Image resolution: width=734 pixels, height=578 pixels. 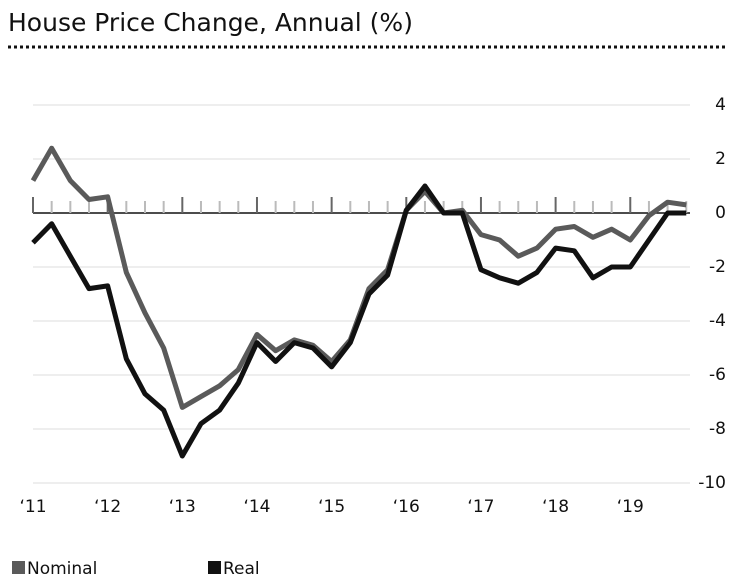 What do you see at coordinates (210, 22) in the screenshot?
I see `chart-title: House Price Change, Annual (%)` at bounding box center [210, 22].